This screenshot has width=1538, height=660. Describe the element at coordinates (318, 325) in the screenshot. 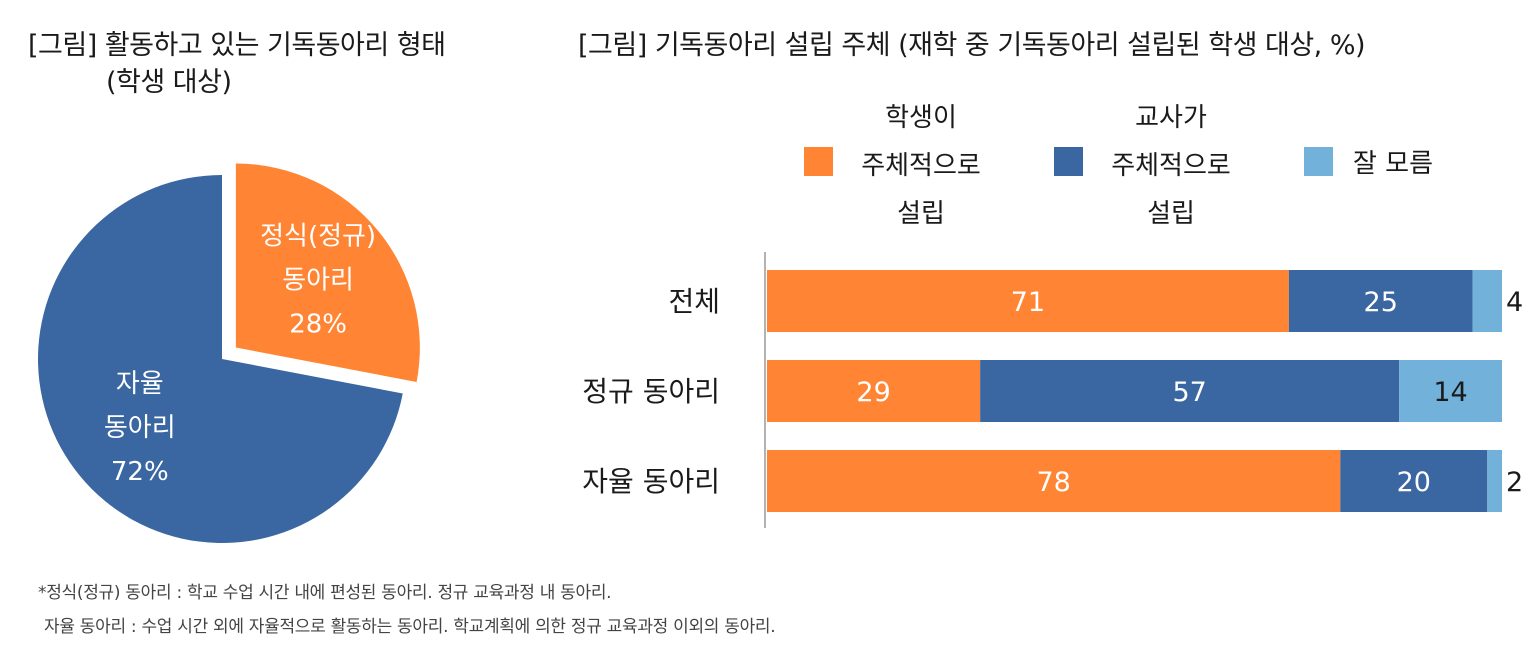

I see `pie-slice-value: 28%` at that location.